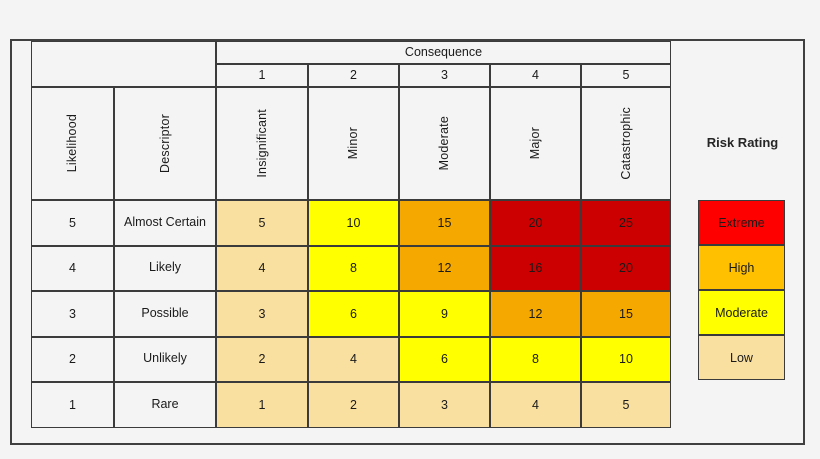  What do you see at coordinates (626, 268) in the screenshot?
I see `risk-cell-l4-c5: 20` at bounding box center [626, 268].